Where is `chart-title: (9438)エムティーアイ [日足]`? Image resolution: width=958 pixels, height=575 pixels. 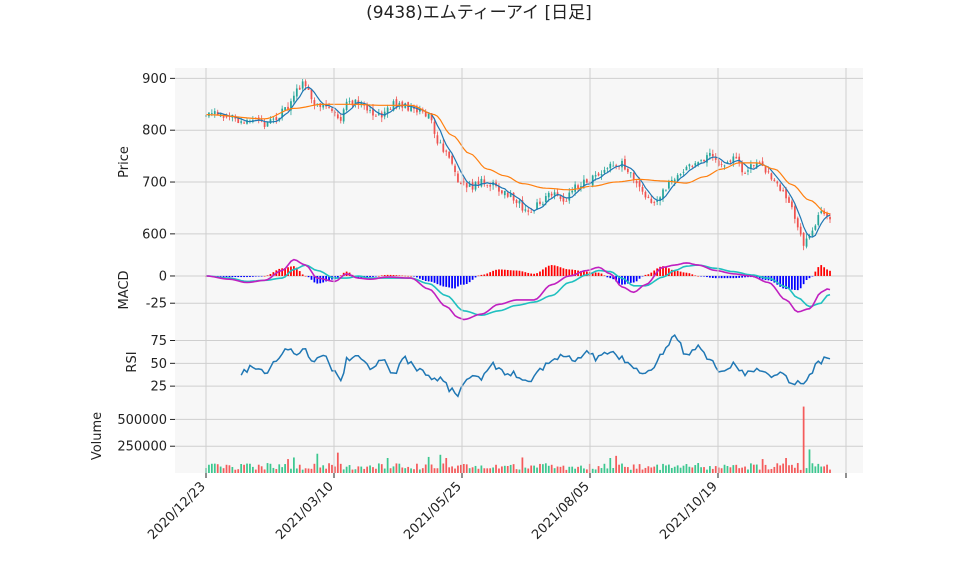 chart-title: (9438)エムティーアイ [日足] is located at coordinates (479, 13).